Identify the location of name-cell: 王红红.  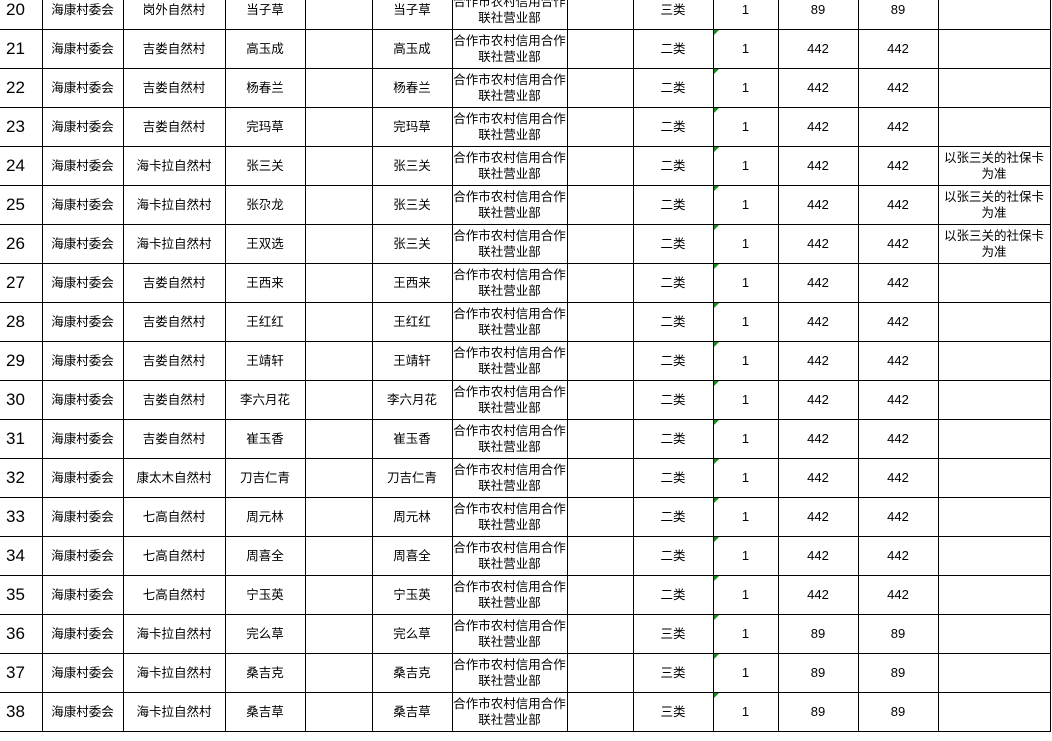
(265, 322).